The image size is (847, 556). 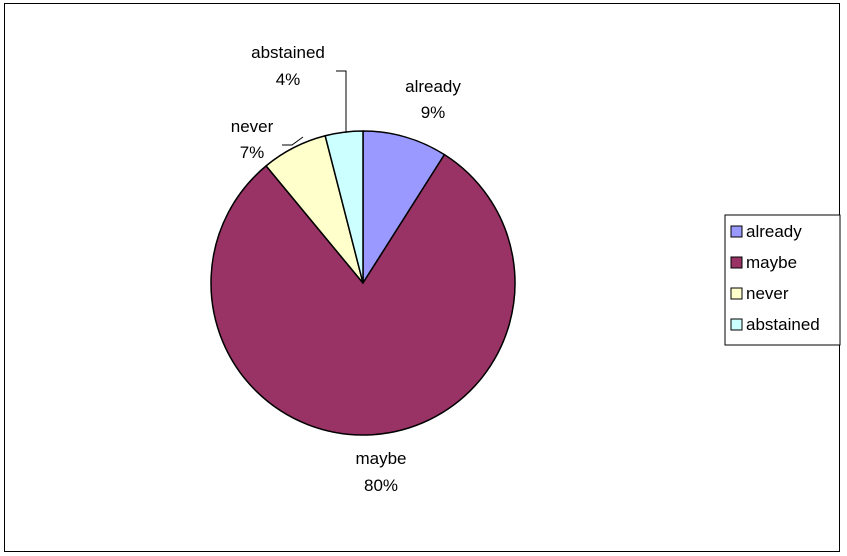 What do you see at coordinates (314, 108) in the screenshot?
I see `leader-lines` at bounding box center [314, 108].